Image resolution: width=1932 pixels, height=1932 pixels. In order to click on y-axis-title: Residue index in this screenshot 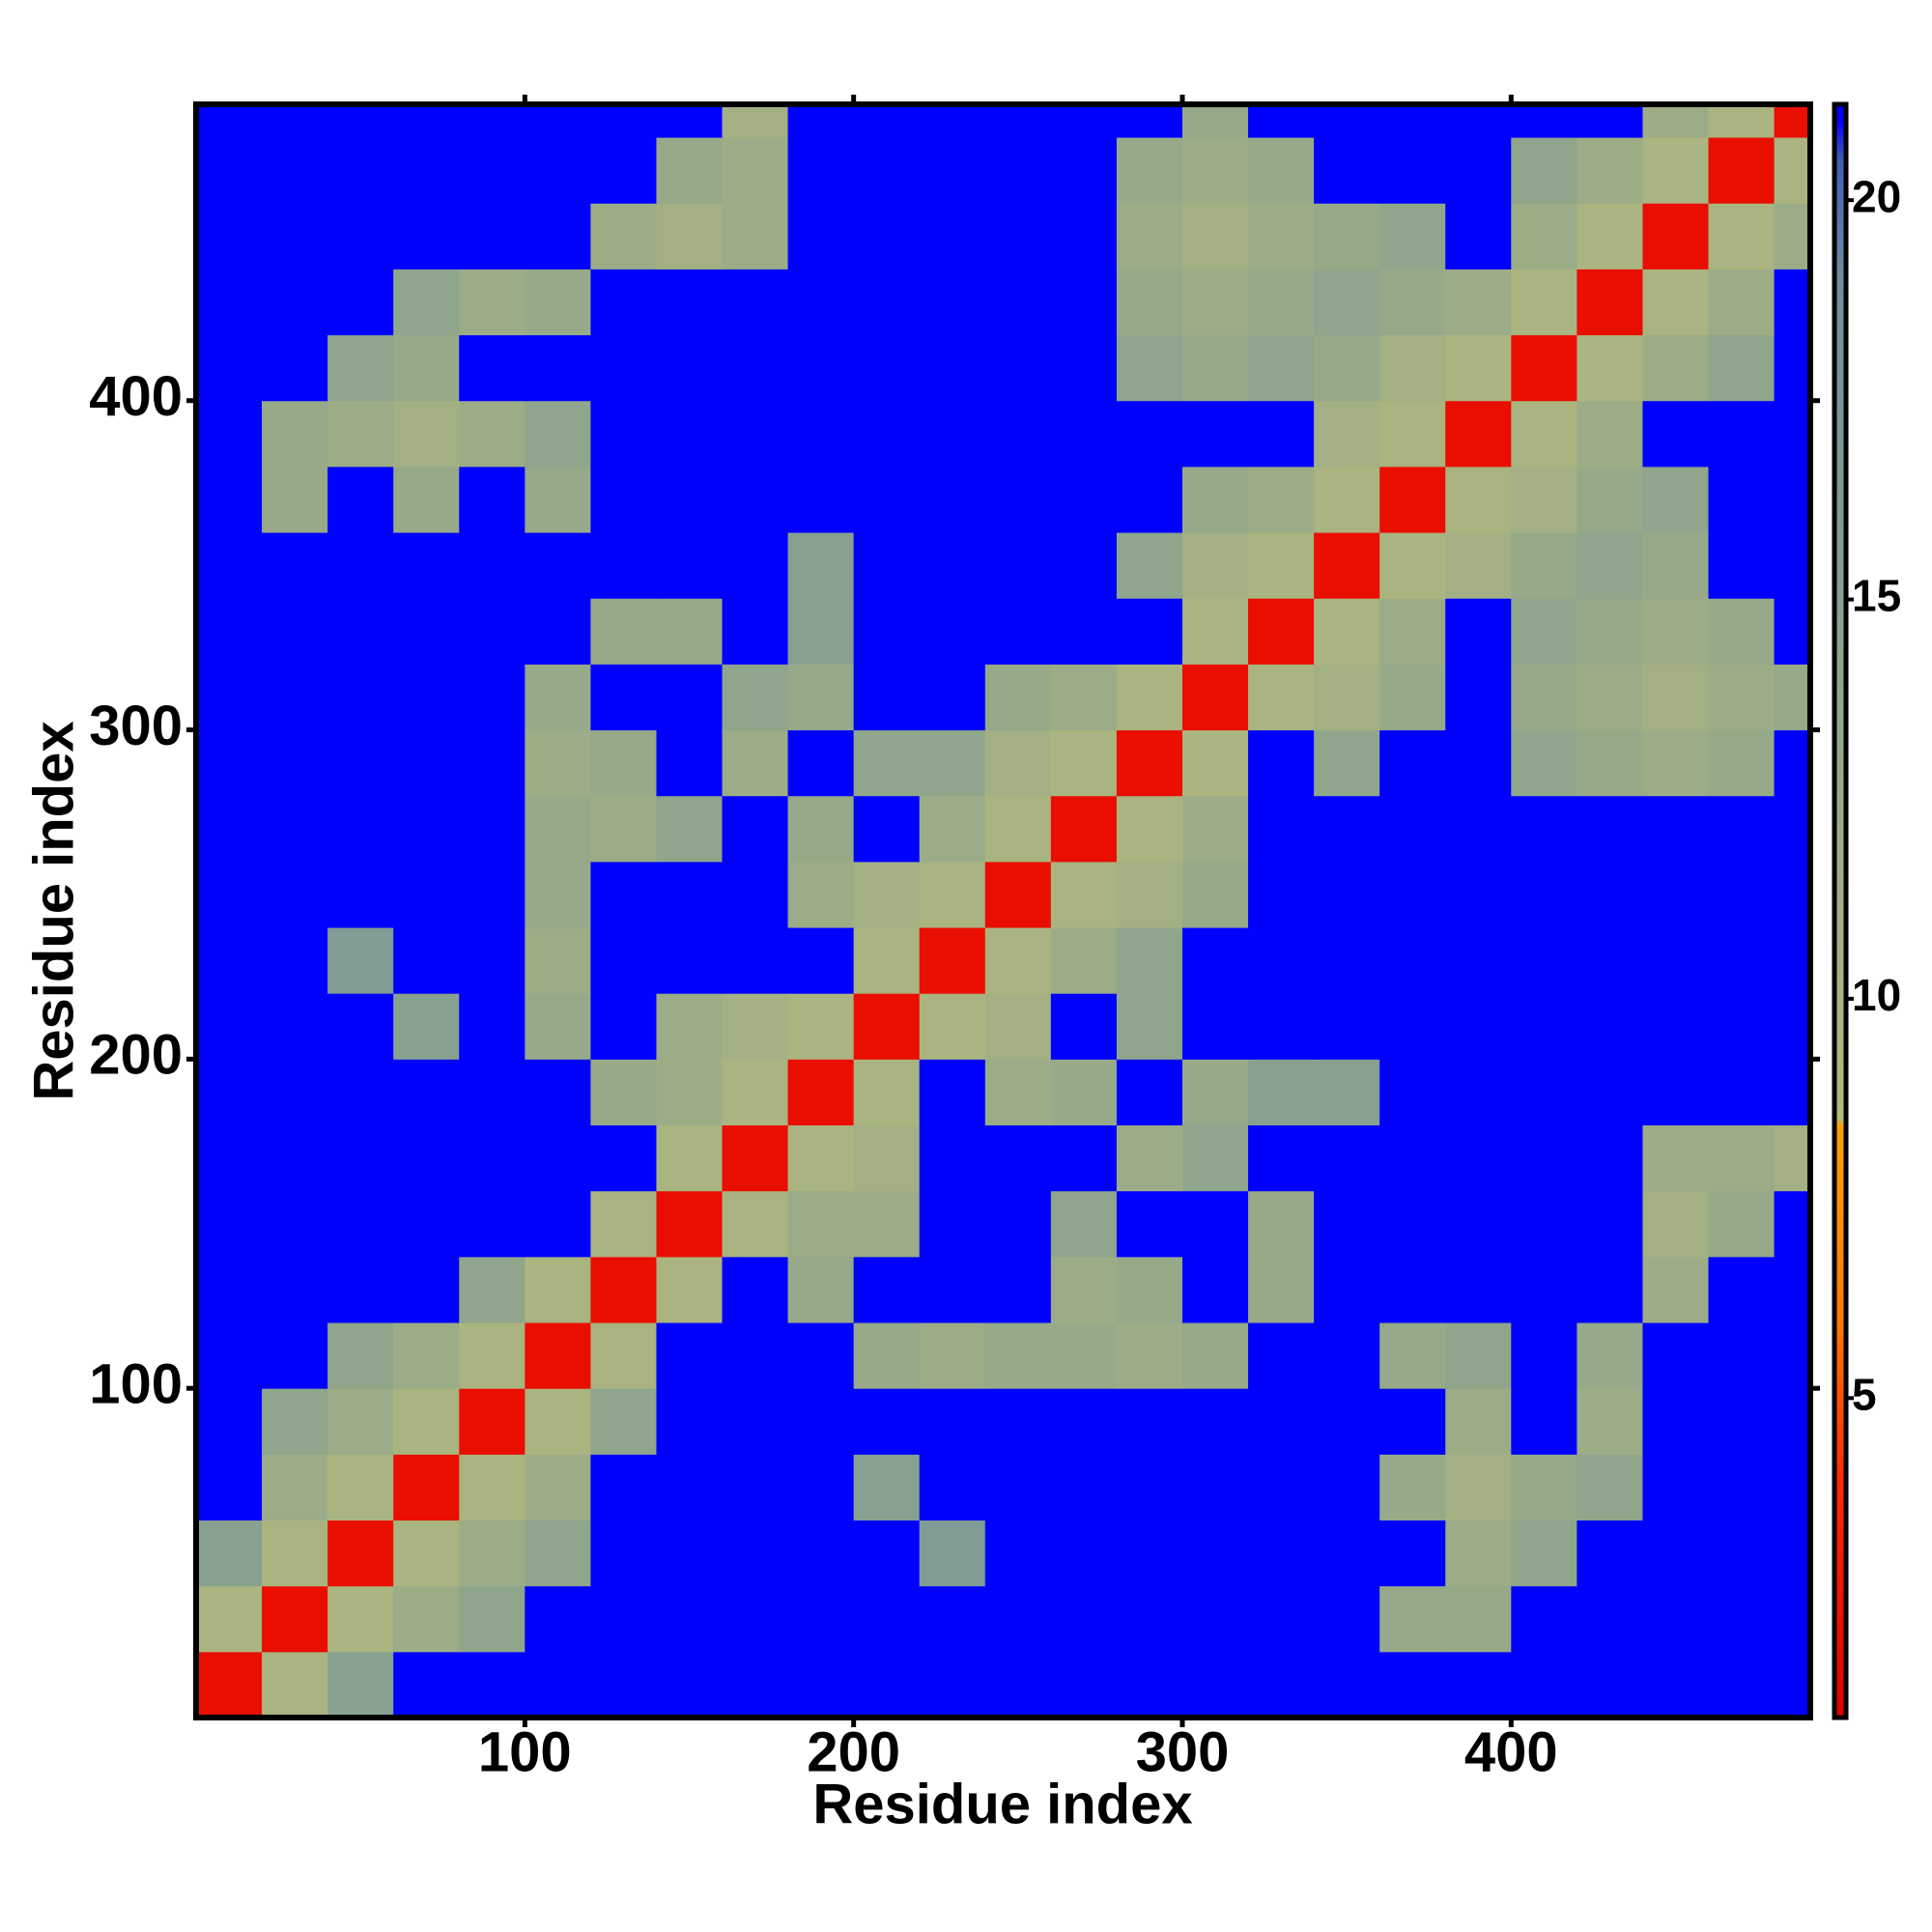, I will do `click(53, 910)`.